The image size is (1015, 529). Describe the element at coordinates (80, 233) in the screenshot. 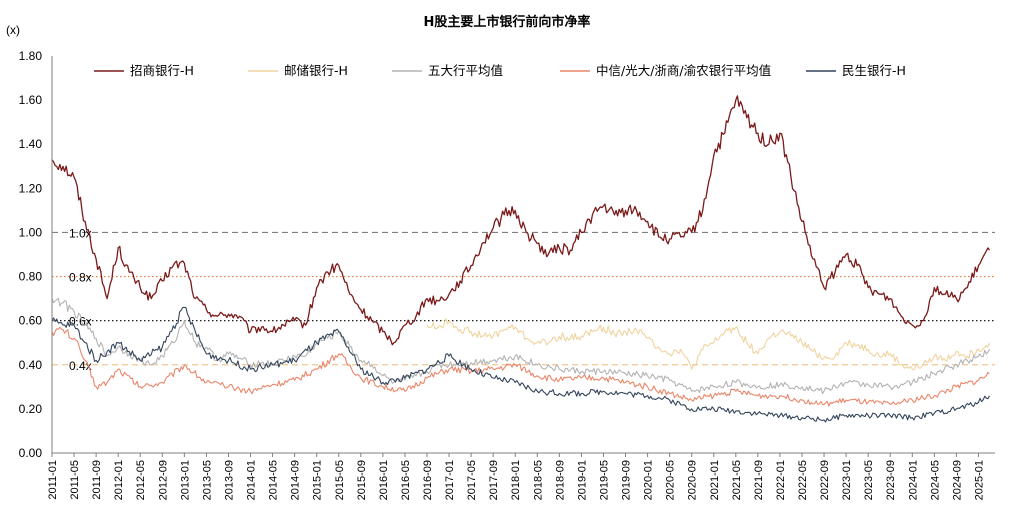

I see `reference-line-label: 1.0x` at that location.